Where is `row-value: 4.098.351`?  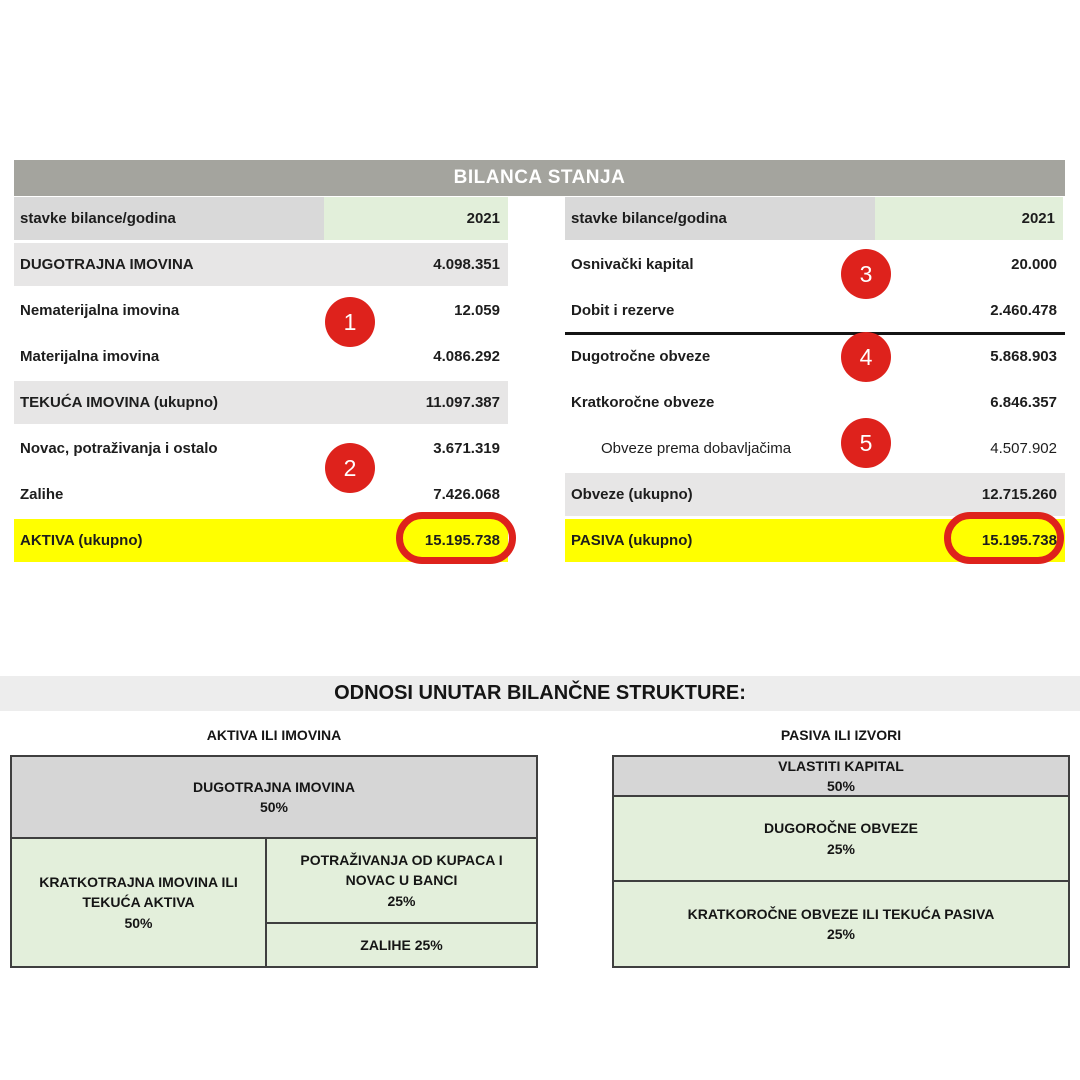 row-value: 4.098.351 is located at coordinates (466, 264).